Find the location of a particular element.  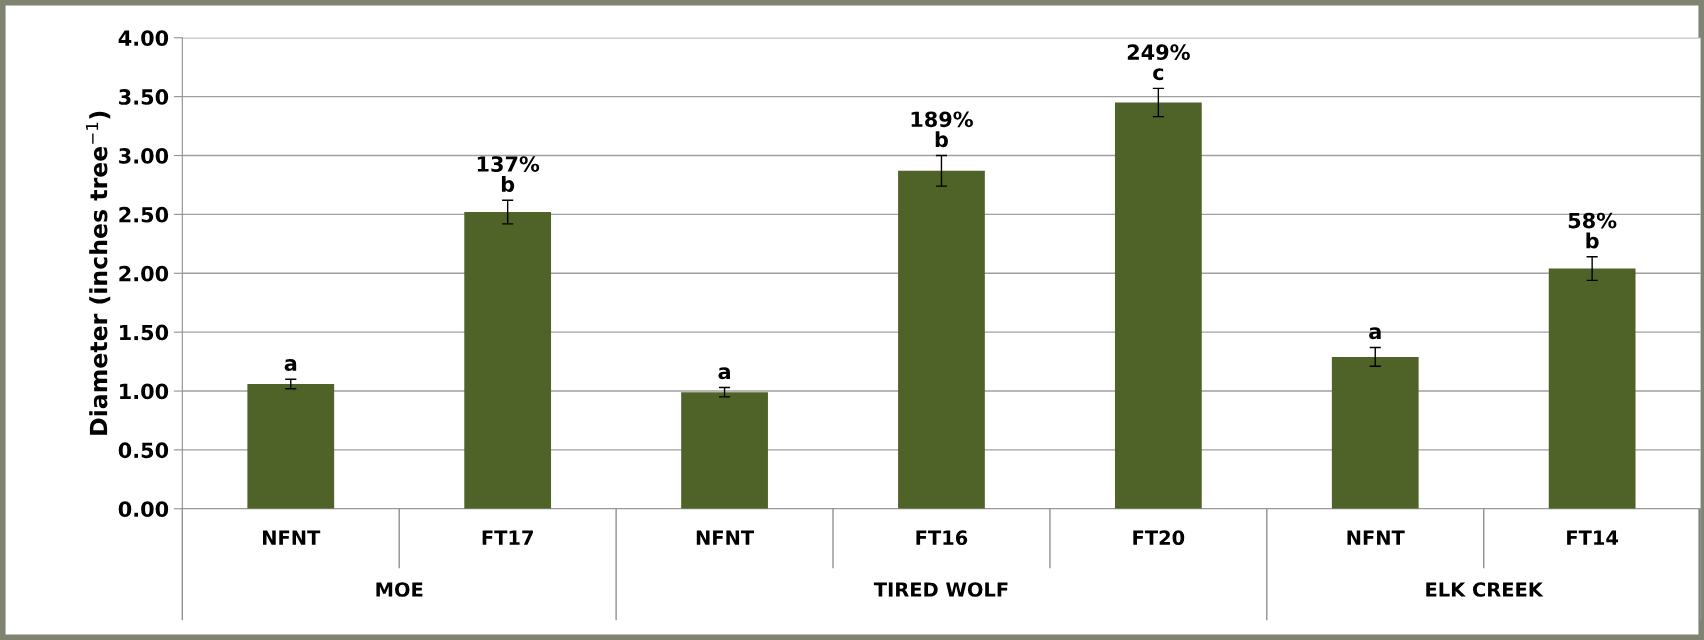

y-axis-title: Diameter (inches tree$^{−1}$) is located at coordinates (98, 273).